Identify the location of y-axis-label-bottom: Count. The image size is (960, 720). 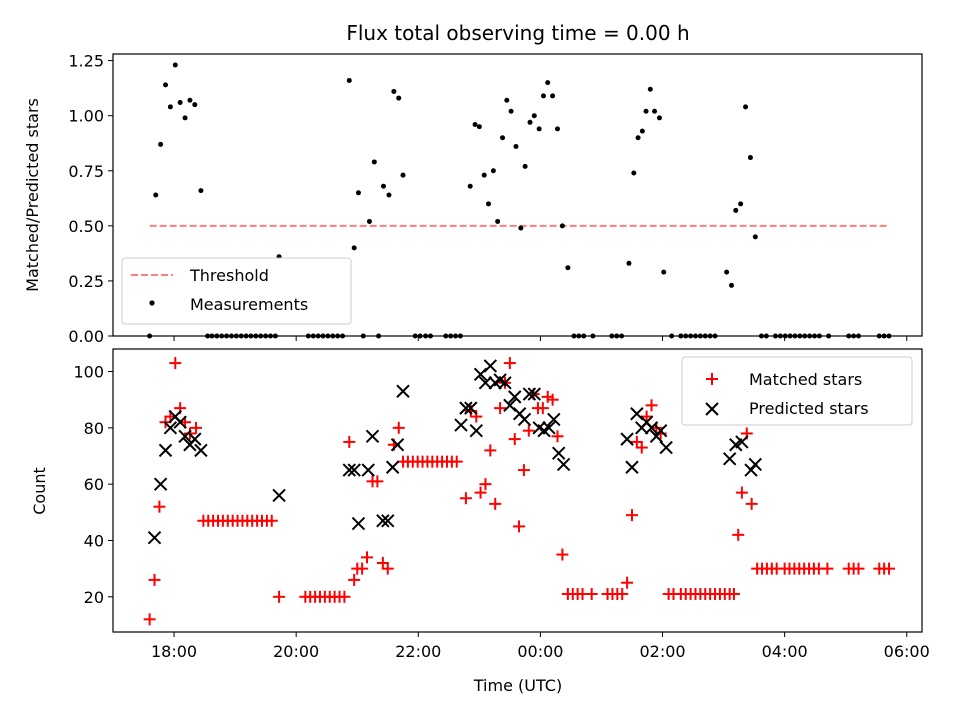
(39, 491).